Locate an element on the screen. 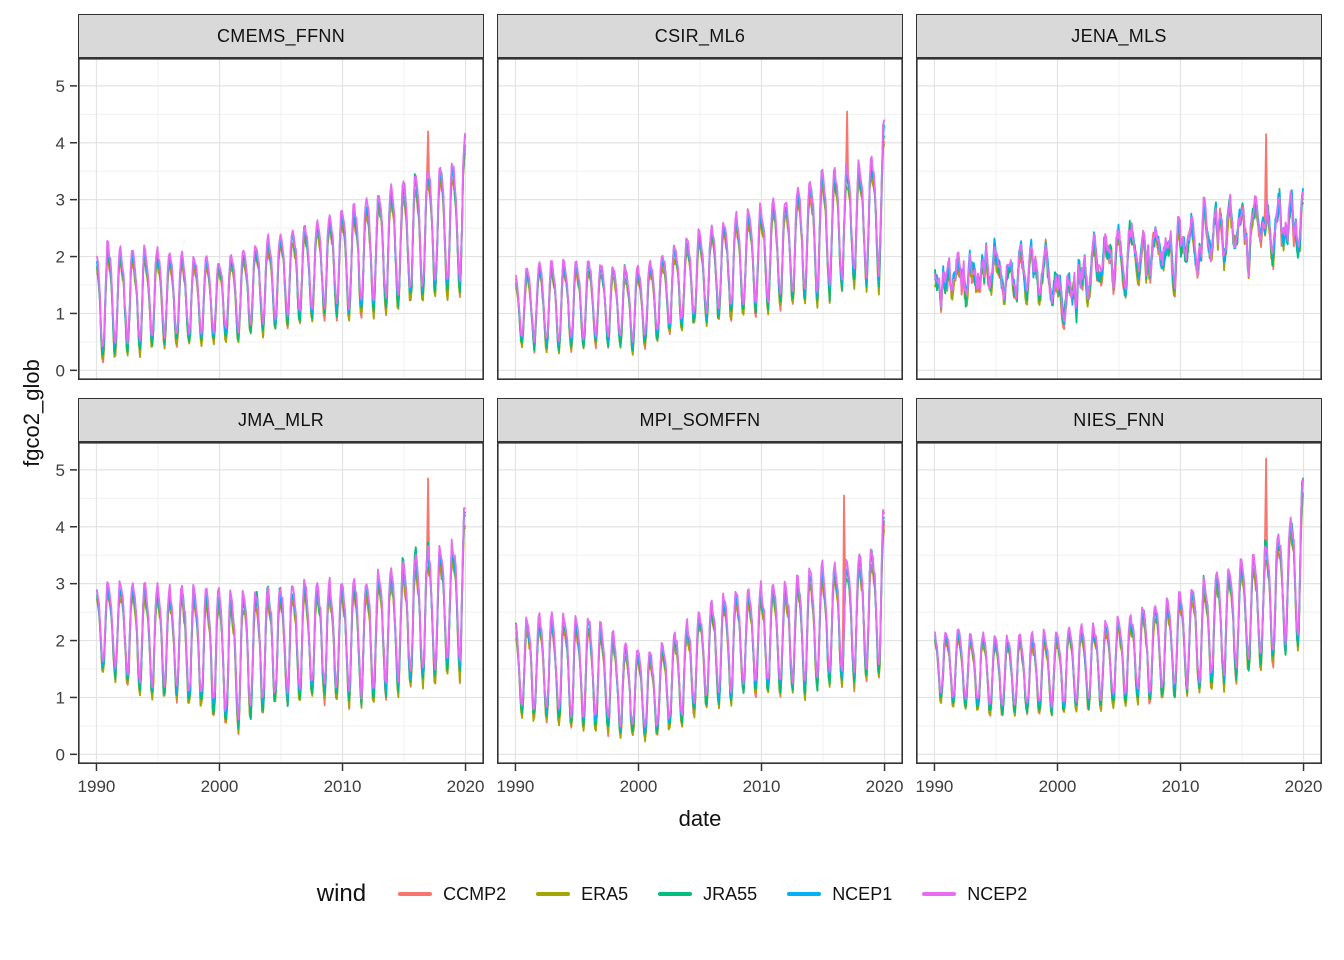 The width and height of the screenshot is (1344, 960). y-axis-ticks-row2: 0 1 2 3 4 5 is located at coordinates (66, 612).